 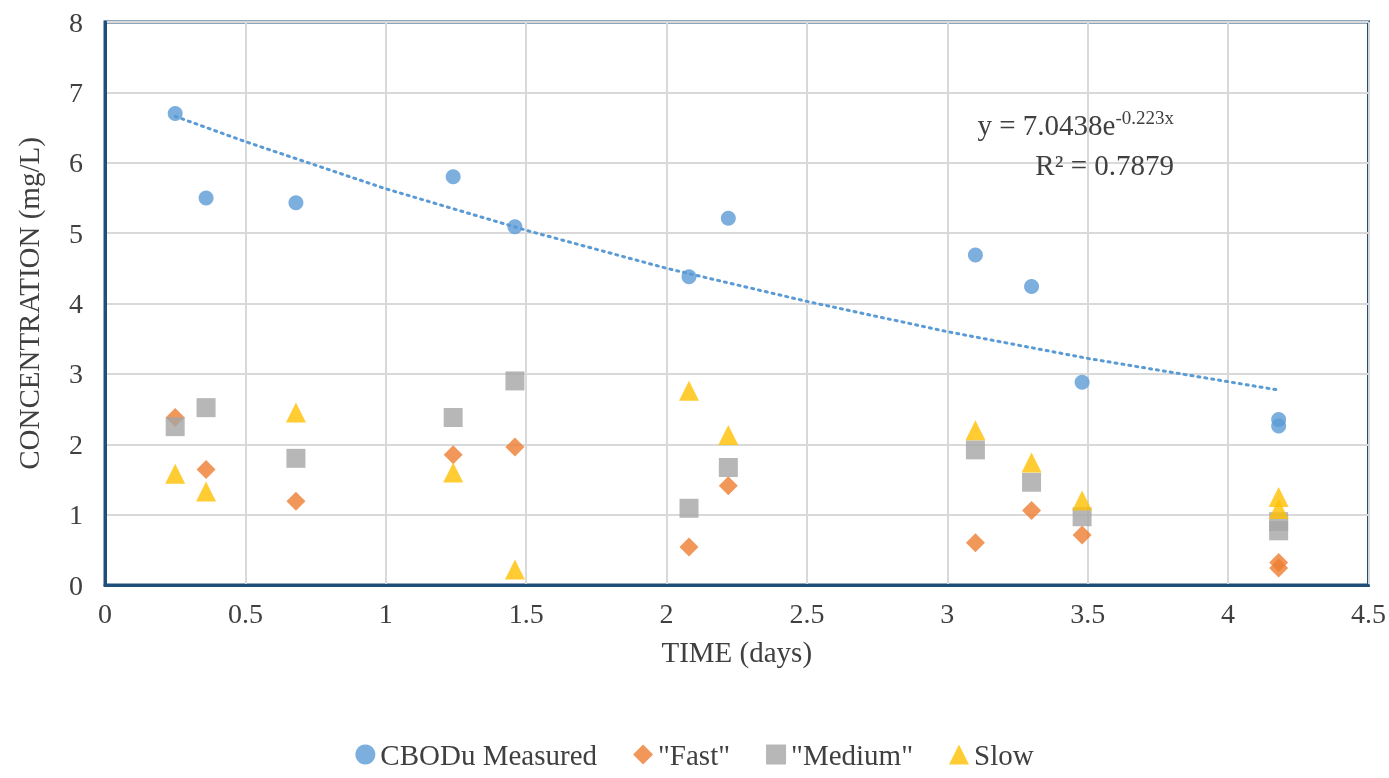 I want to click on legend-label: "Medium", so click(x=852, y=754).